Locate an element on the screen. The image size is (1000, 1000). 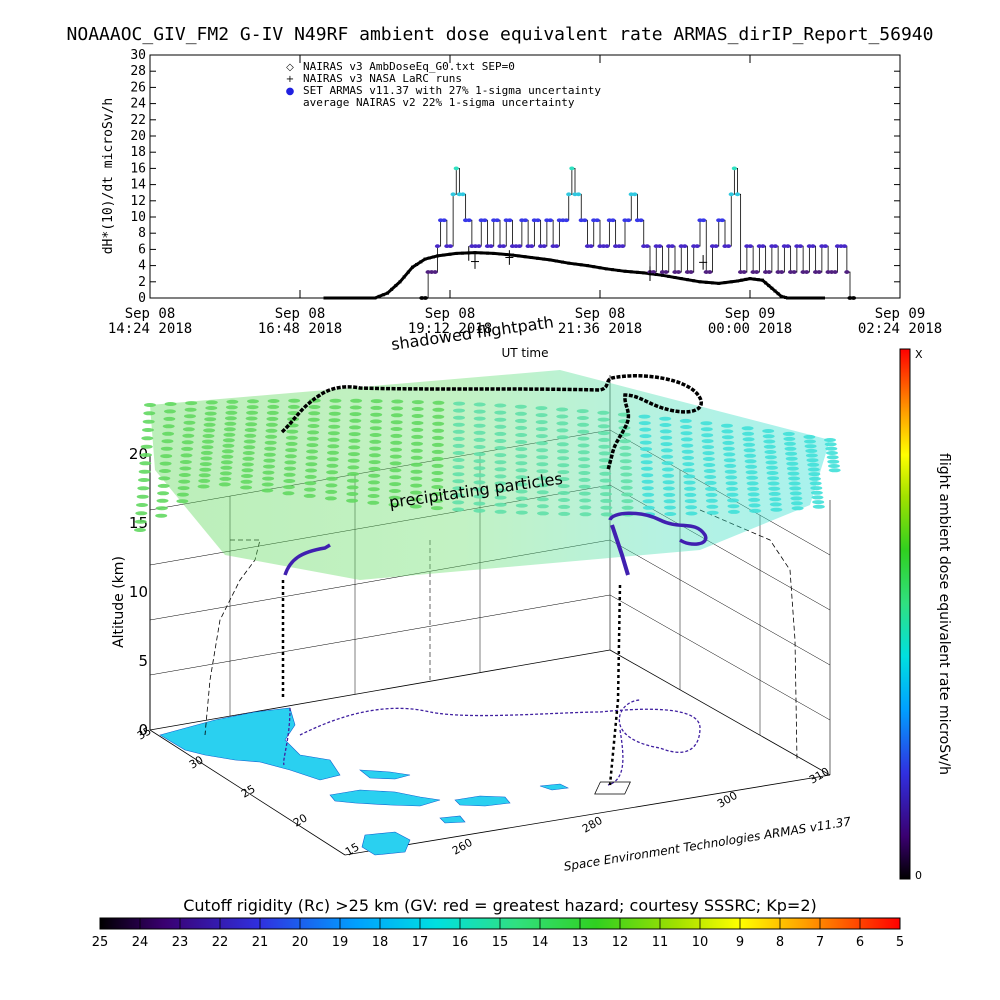
y-tick-label: 4 is located at coordinates (142, 266).